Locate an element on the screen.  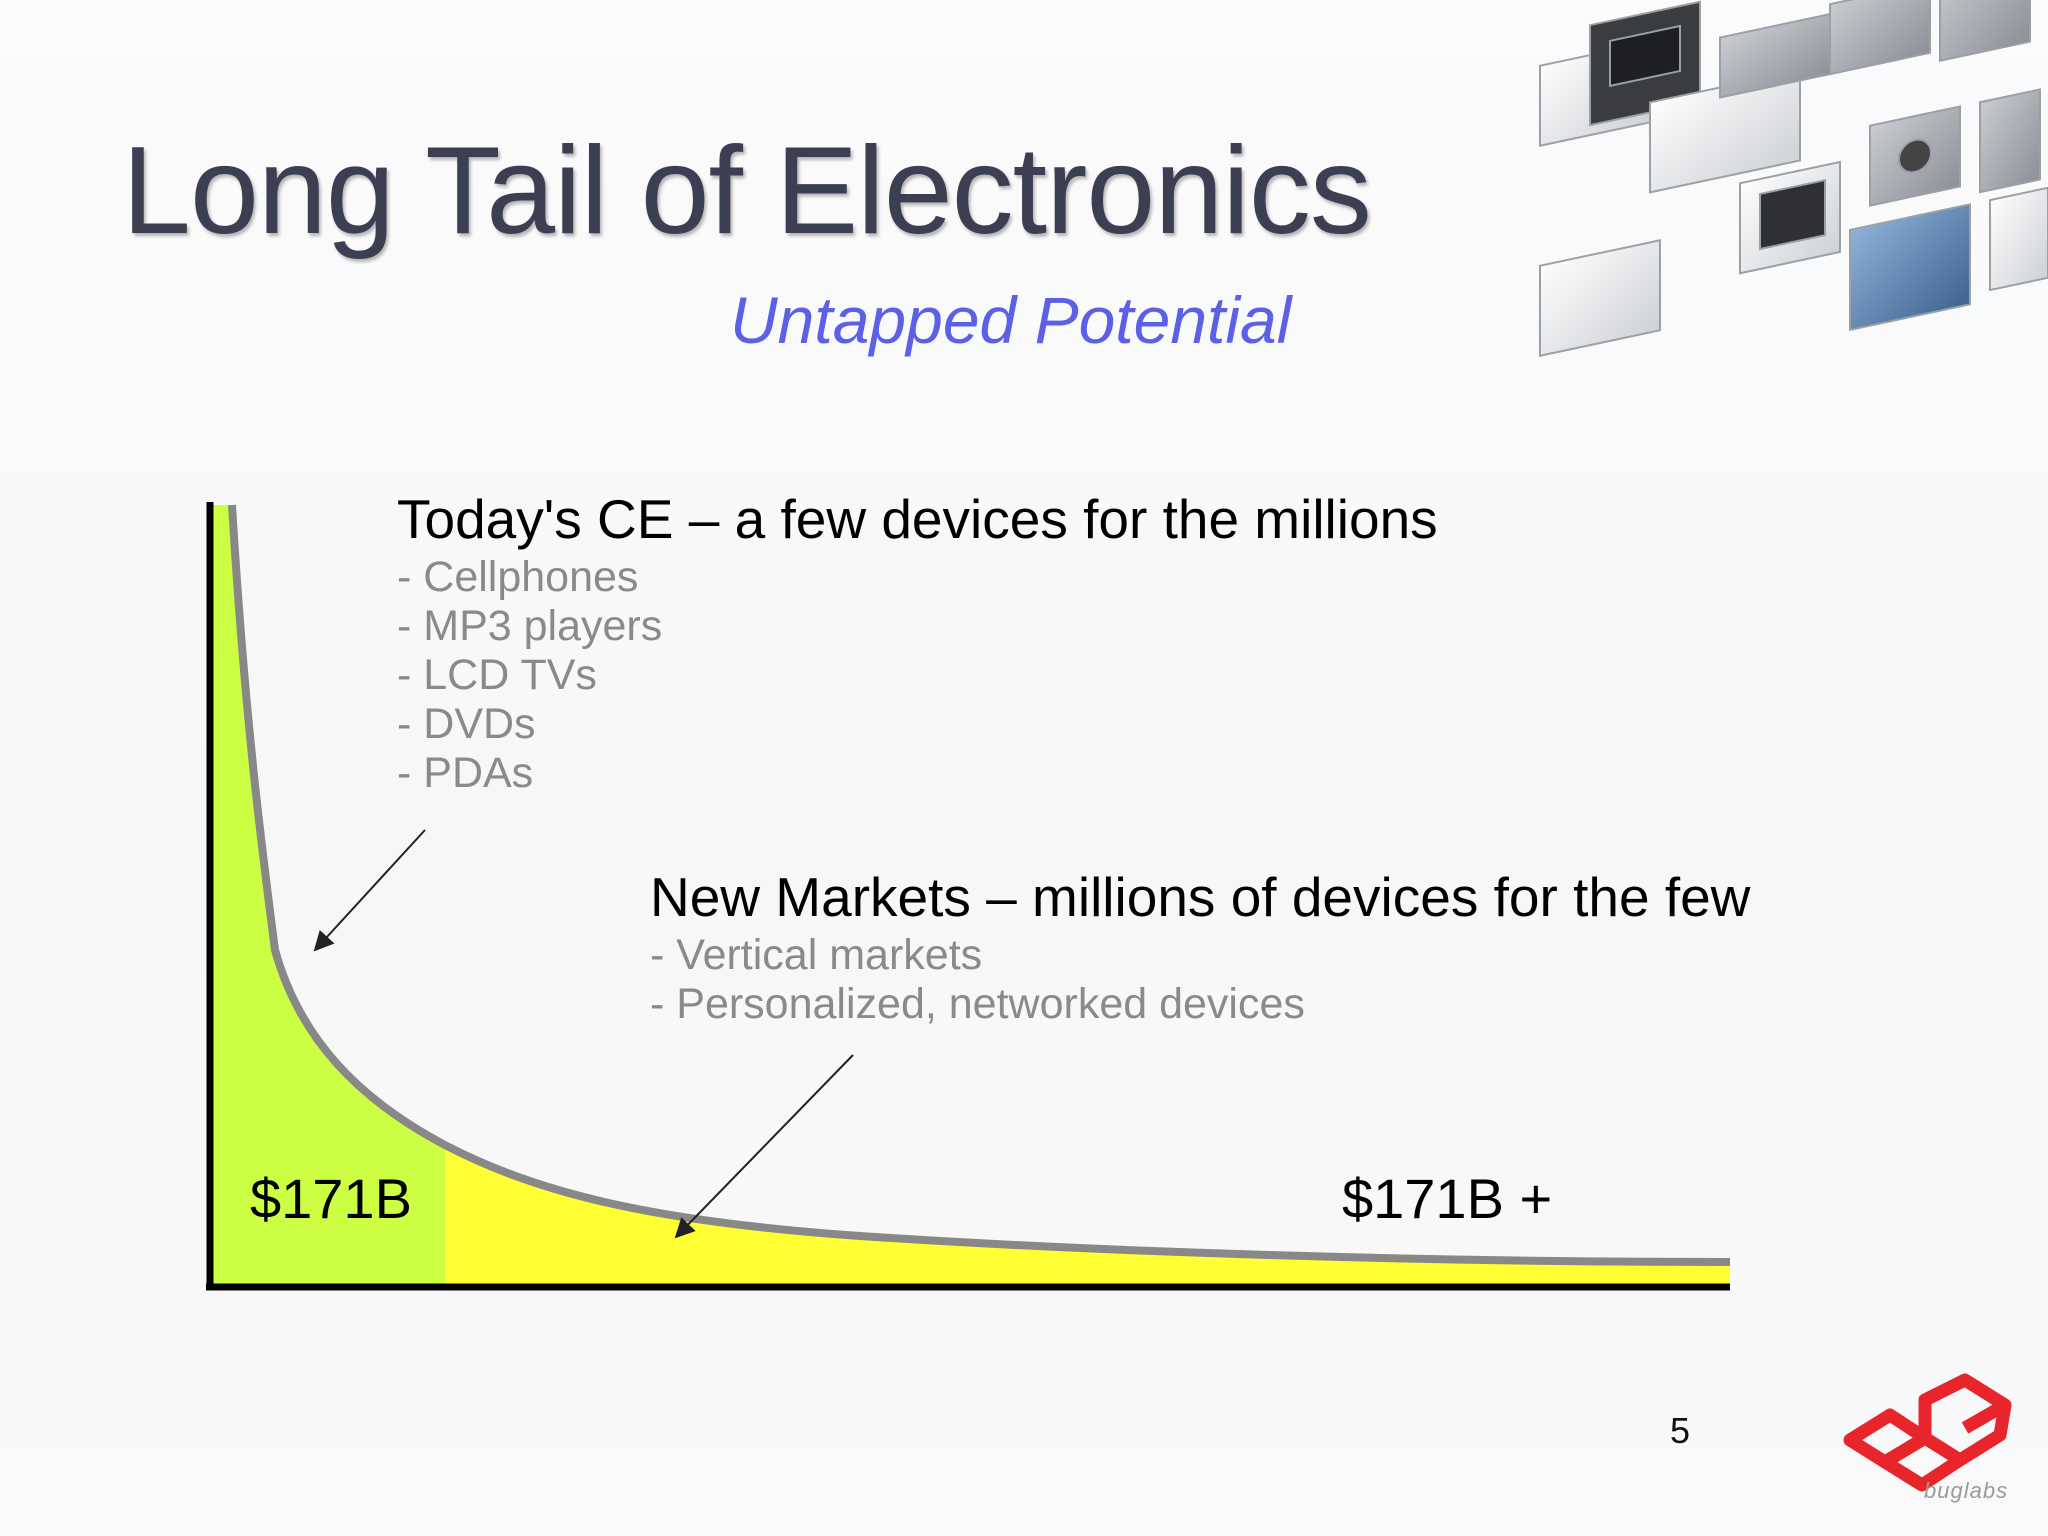
list-item: - DVDs is located at coordinates (466, 724).